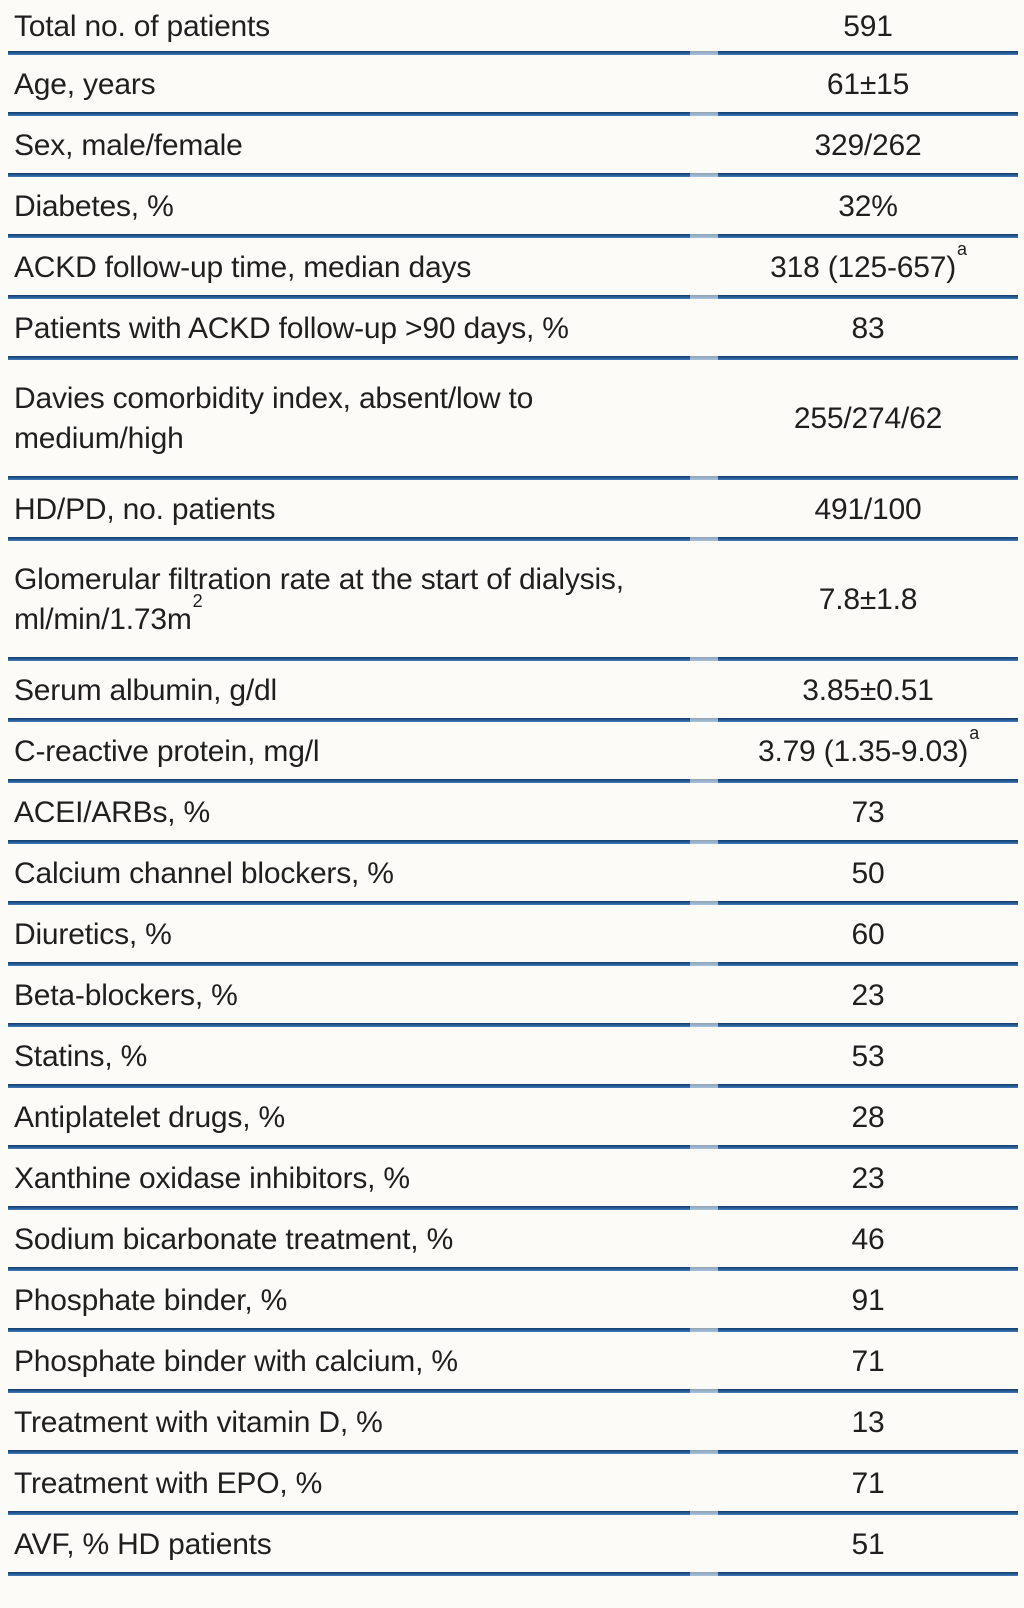  I want to click on table-row: Beta-blockers, % 23, so click(512, 996).